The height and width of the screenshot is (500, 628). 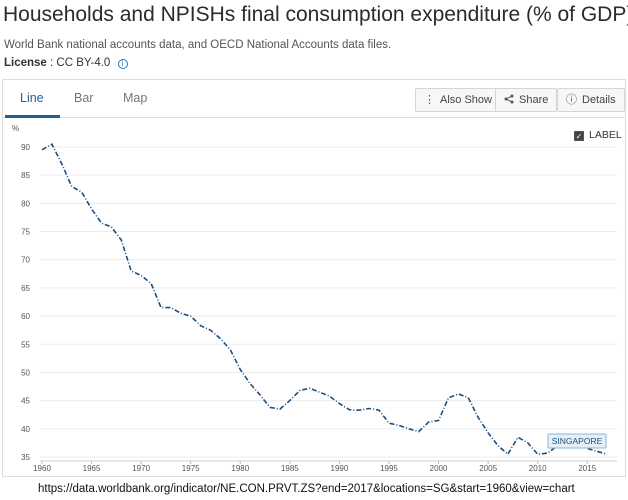 What do you see at coordinates (240, 468) in the screenshot?
I see `x-tick-label: 1980` at bounding box center [240, 468].